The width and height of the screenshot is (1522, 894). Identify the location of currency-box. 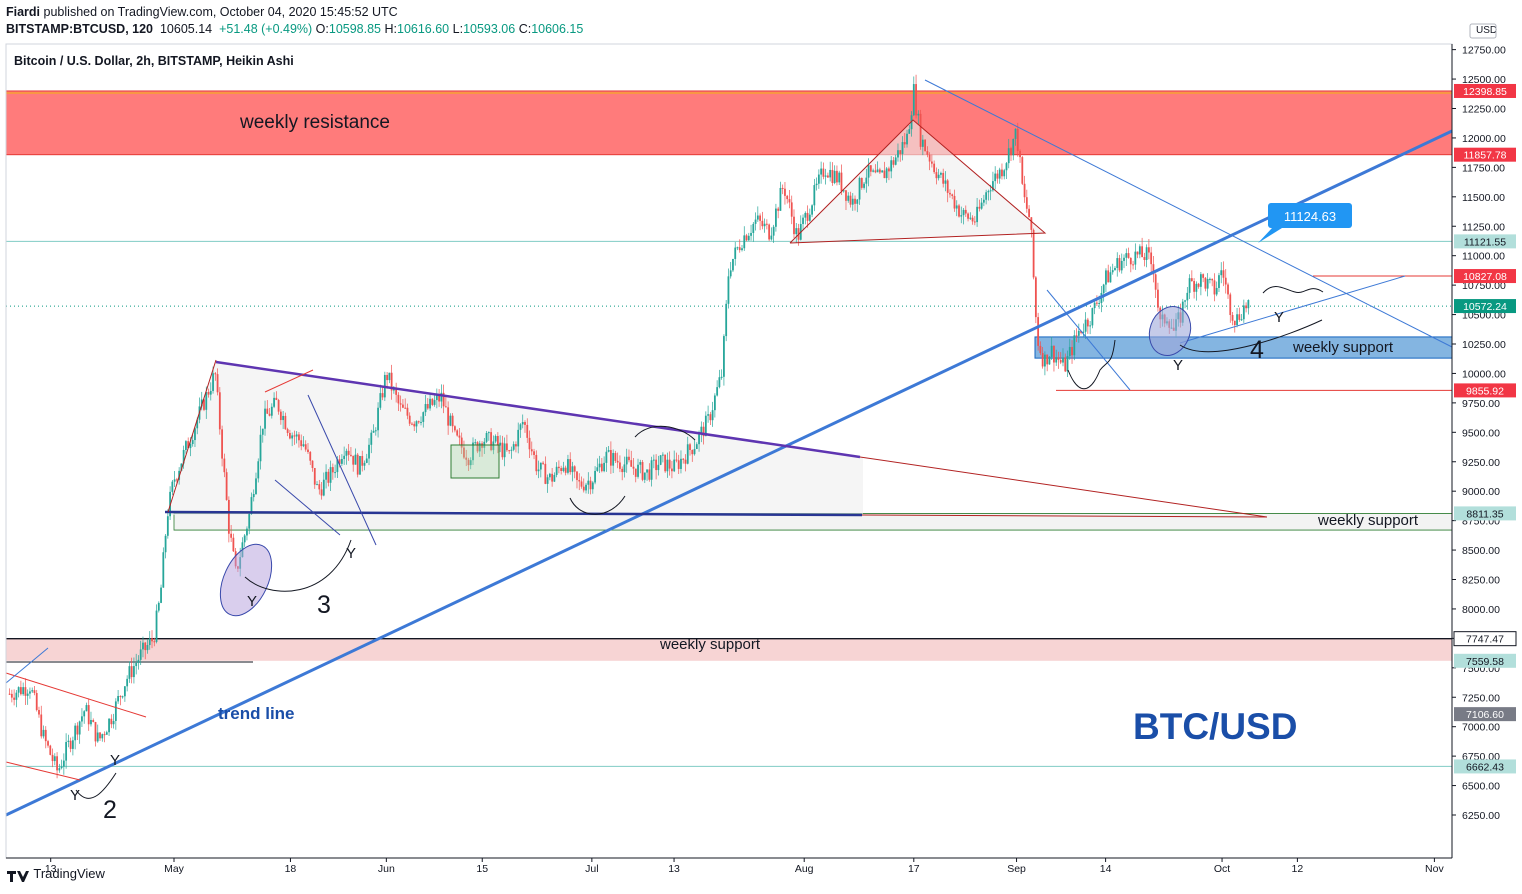
(1483, 31).